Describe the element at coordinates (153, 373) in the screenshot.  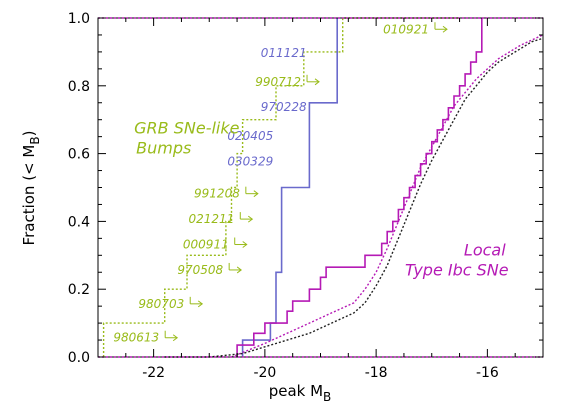
I see `x-tick-label: -22` at that location.